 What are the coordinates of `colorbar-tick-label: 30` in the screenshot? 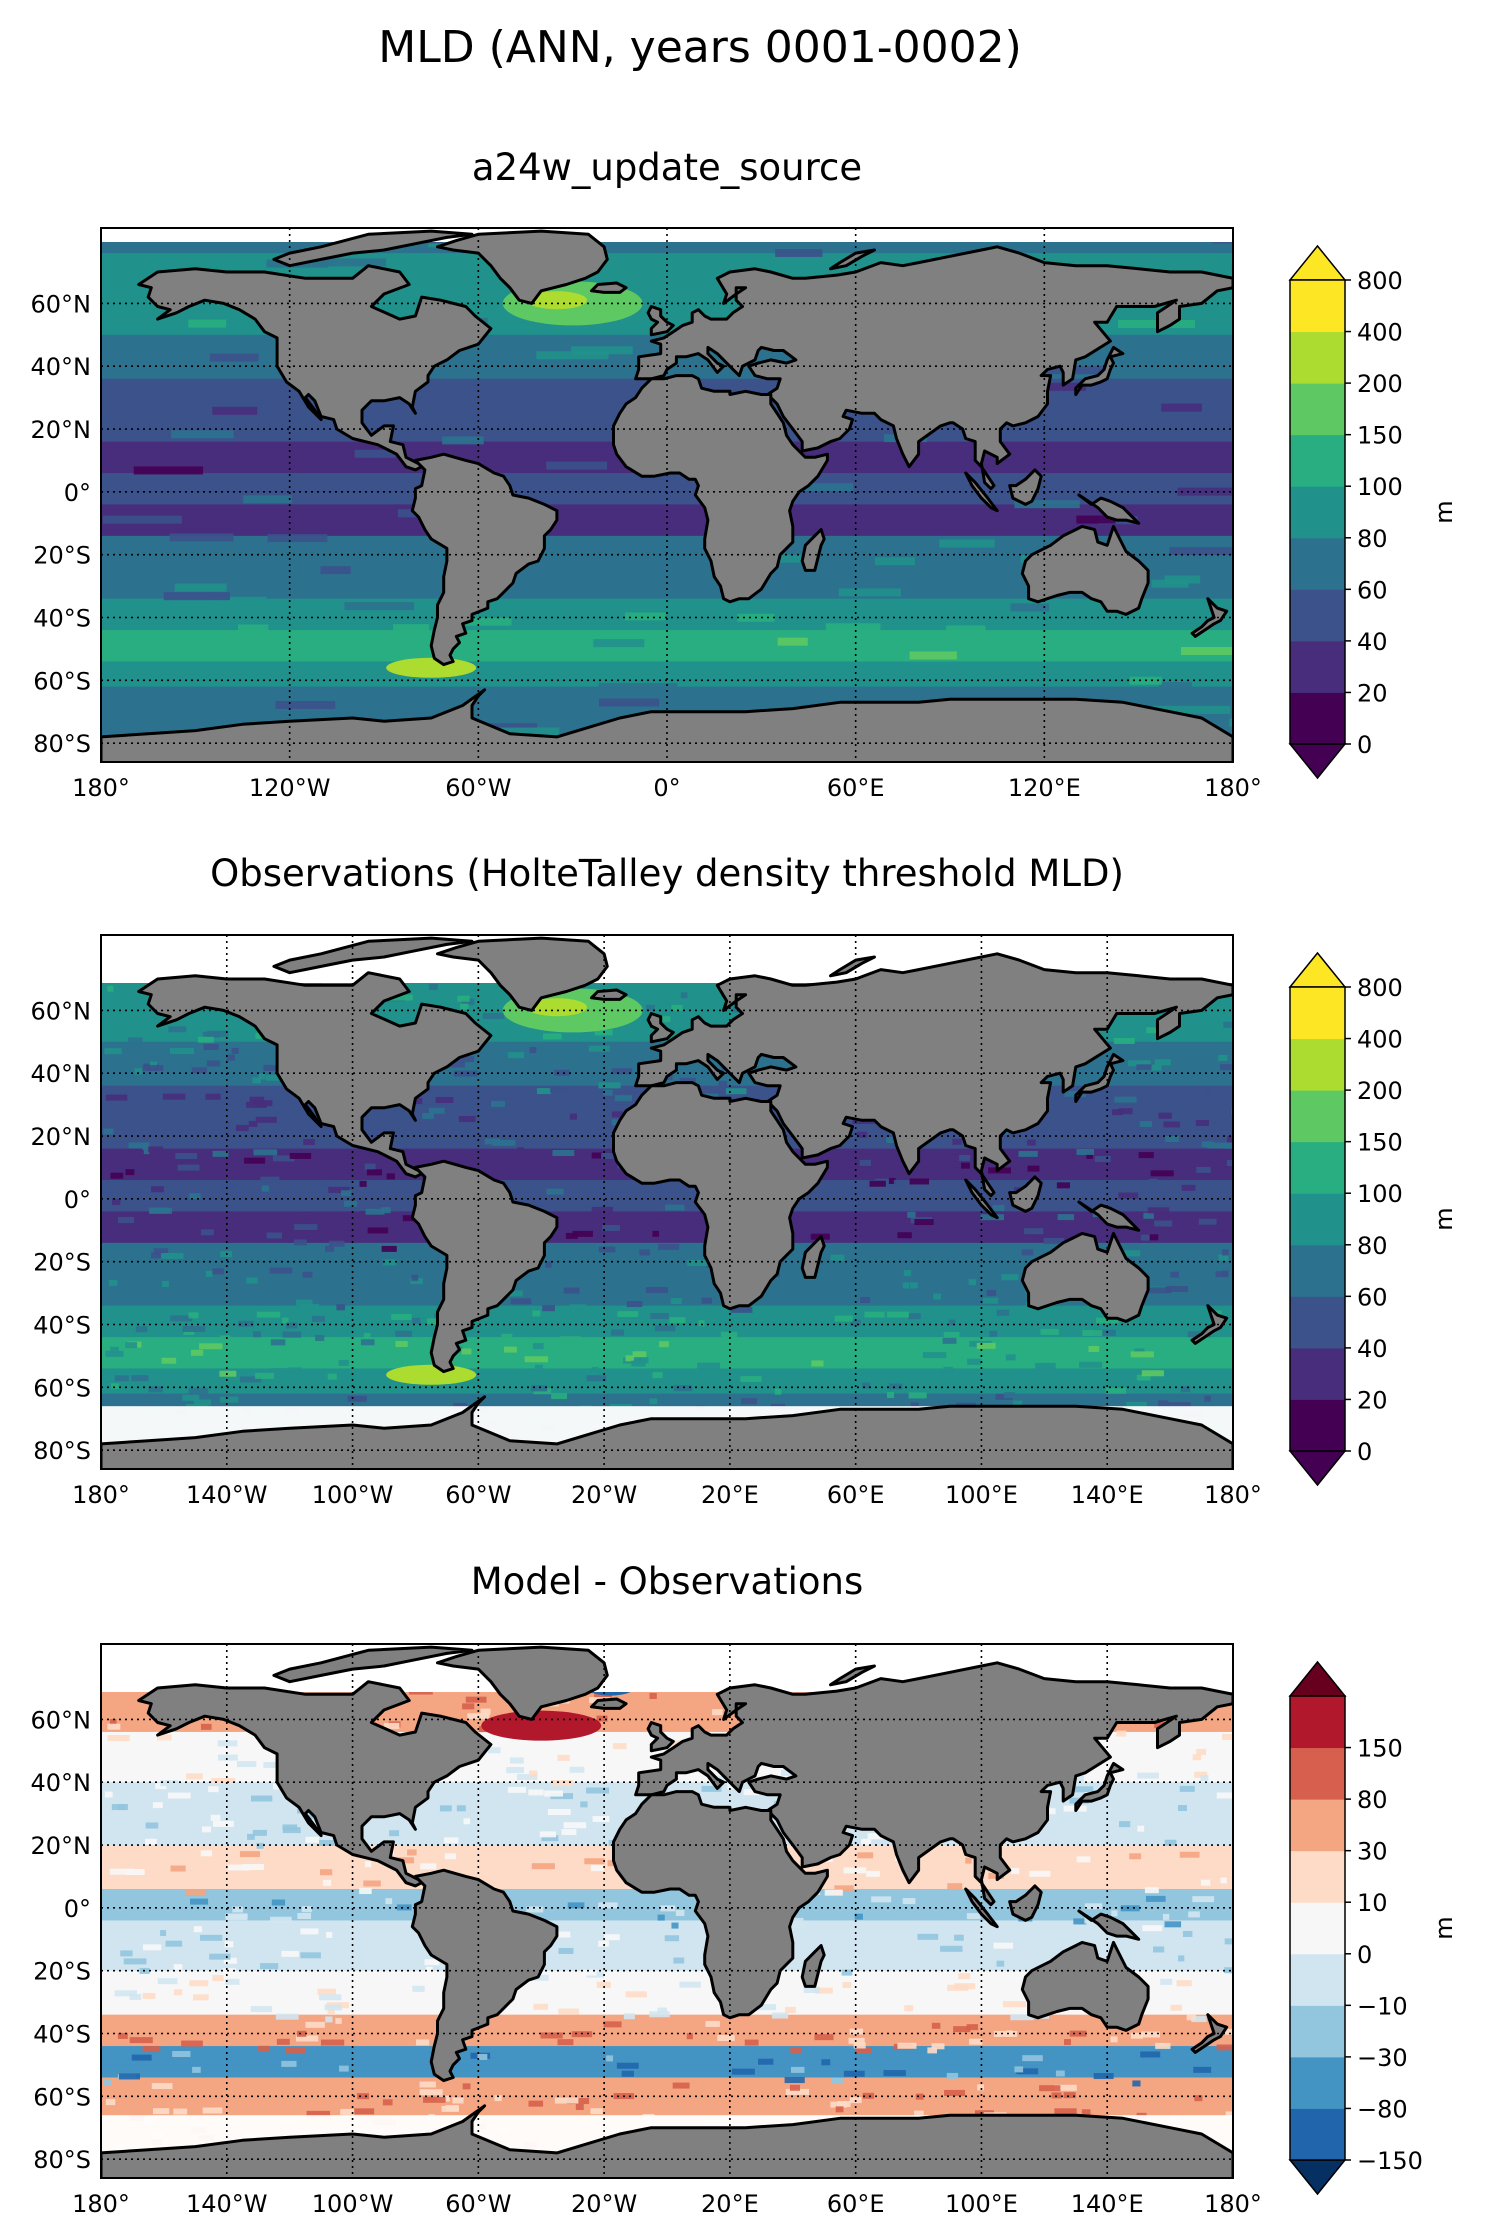 It's located at (1372, 1852).